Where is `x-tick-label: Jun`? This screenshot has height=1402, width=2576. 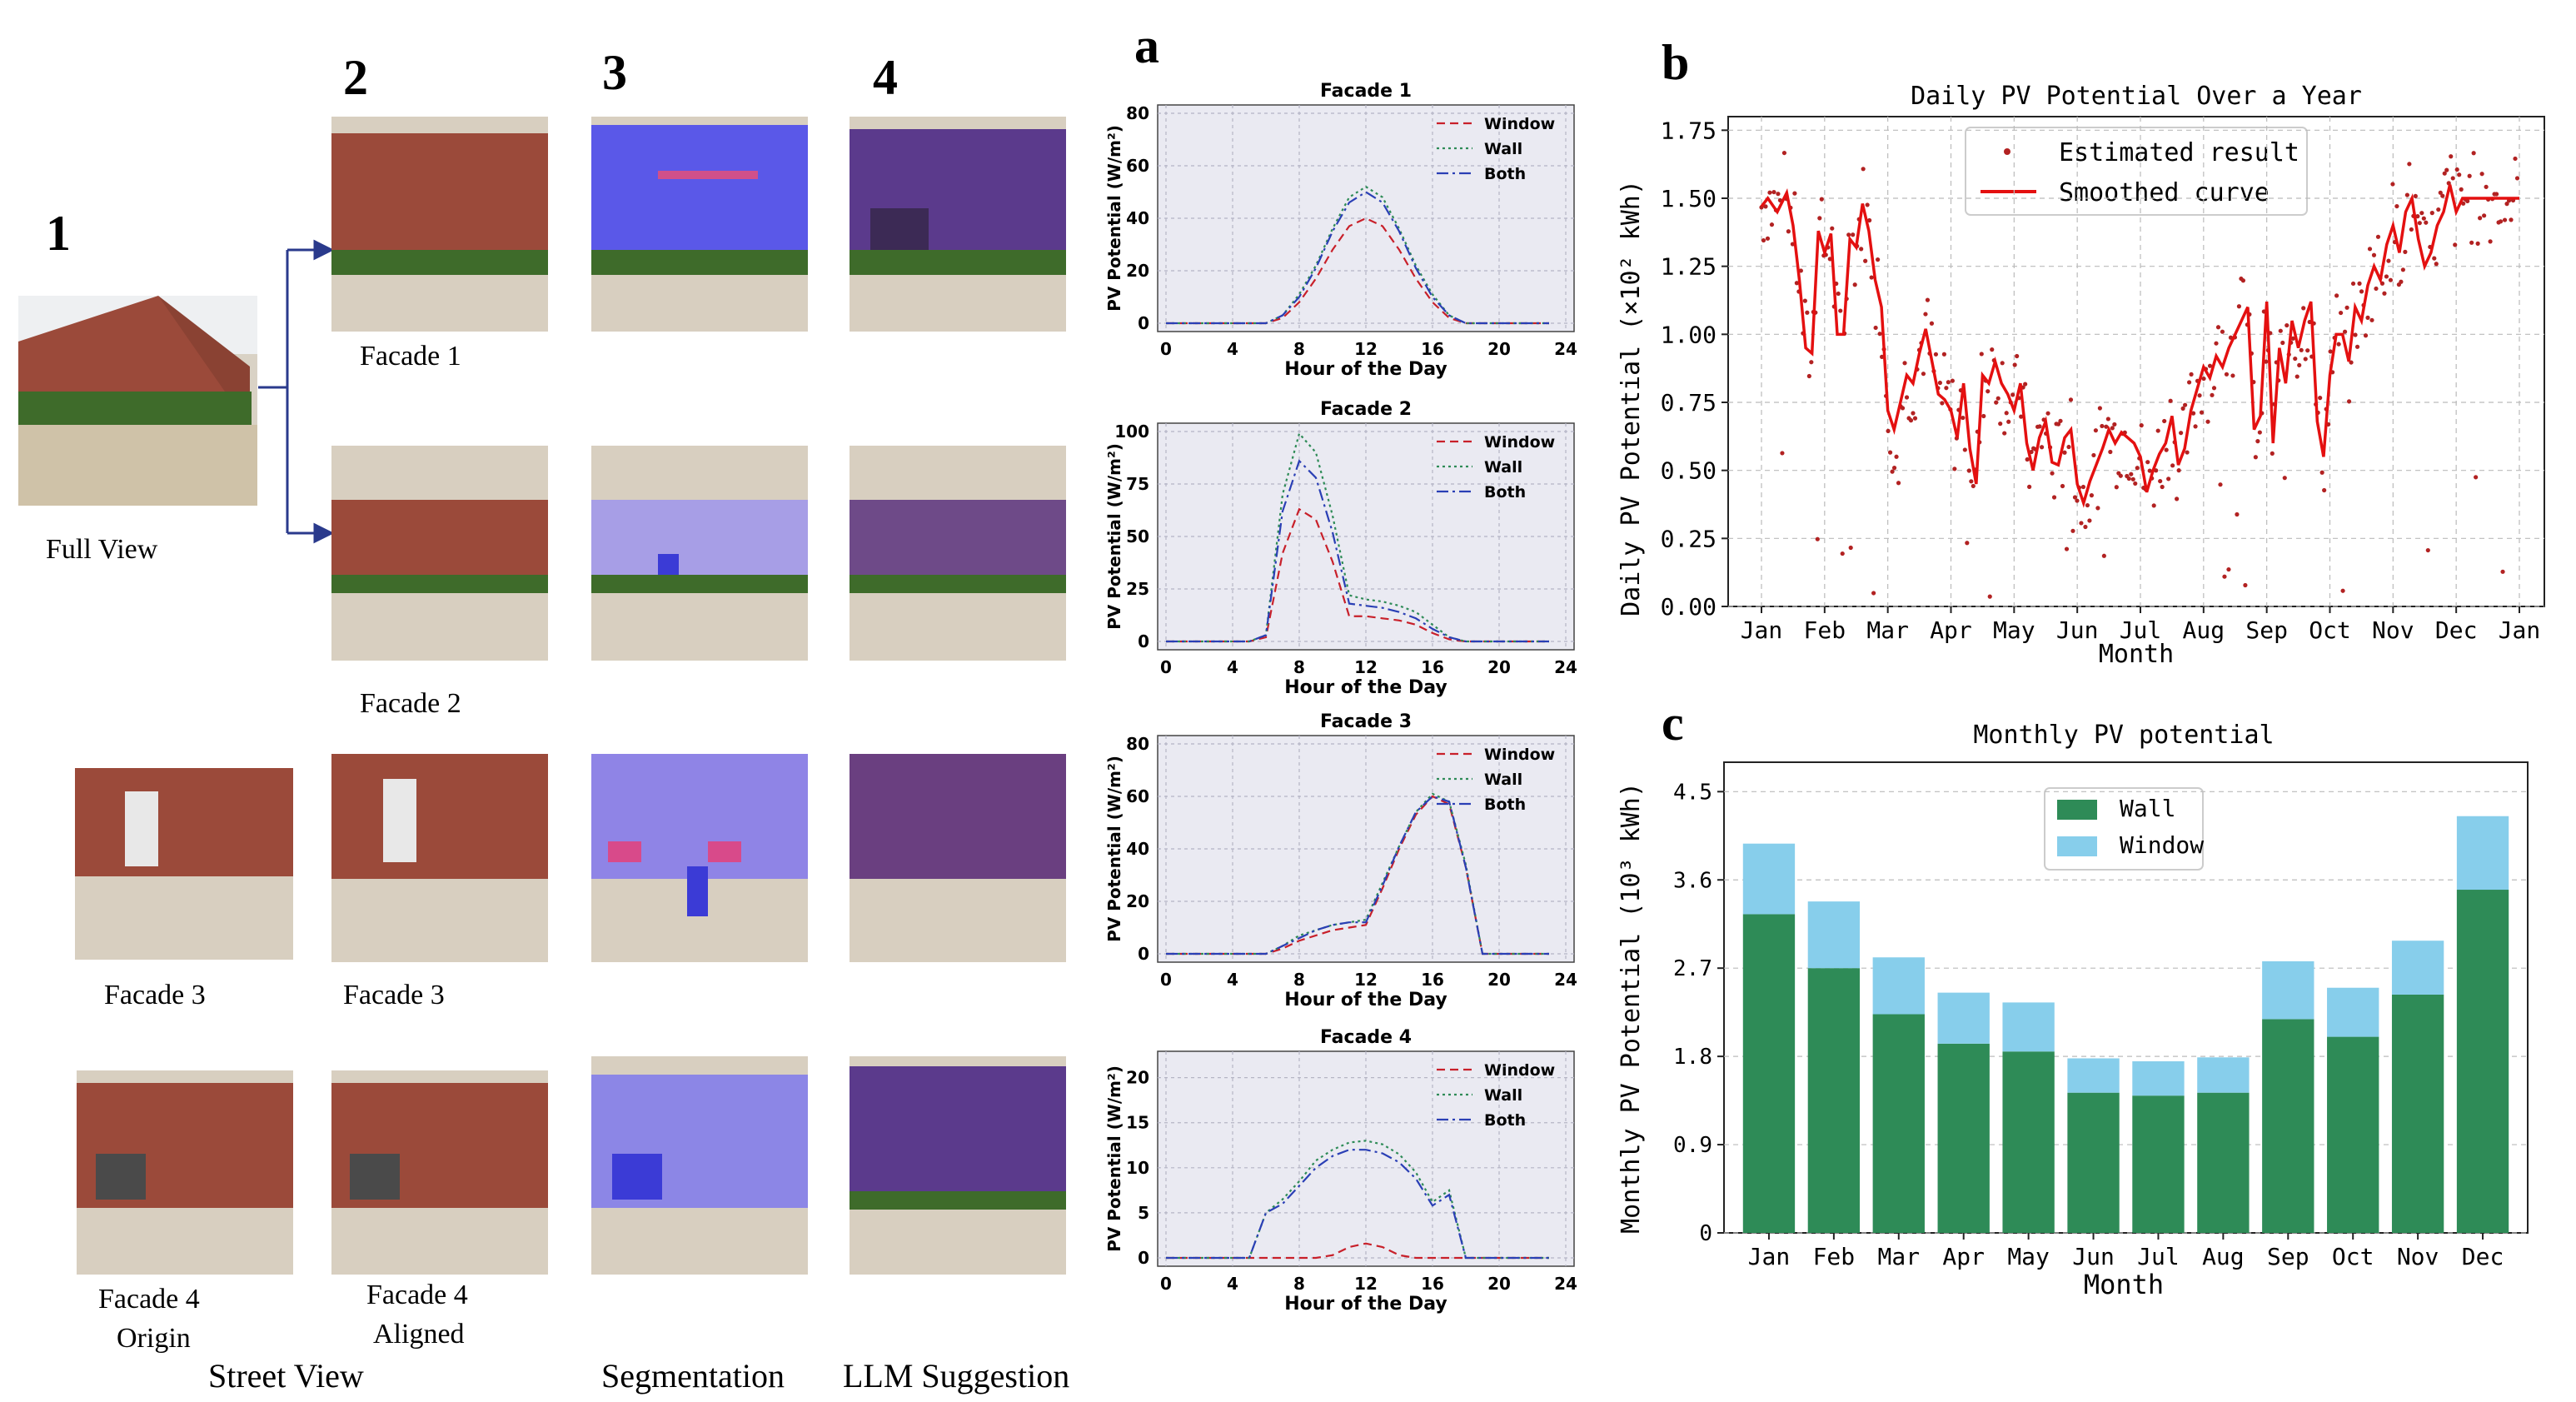
x-tick-label: Jun is located at coordinates (2093, 1256).